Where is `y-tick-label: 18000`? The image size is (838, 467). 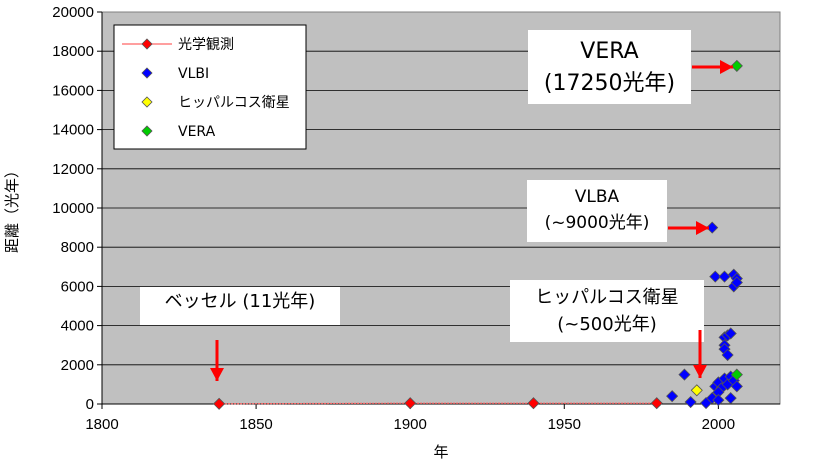
y-tick-label: 18000 is located at coordinates (73, 51).